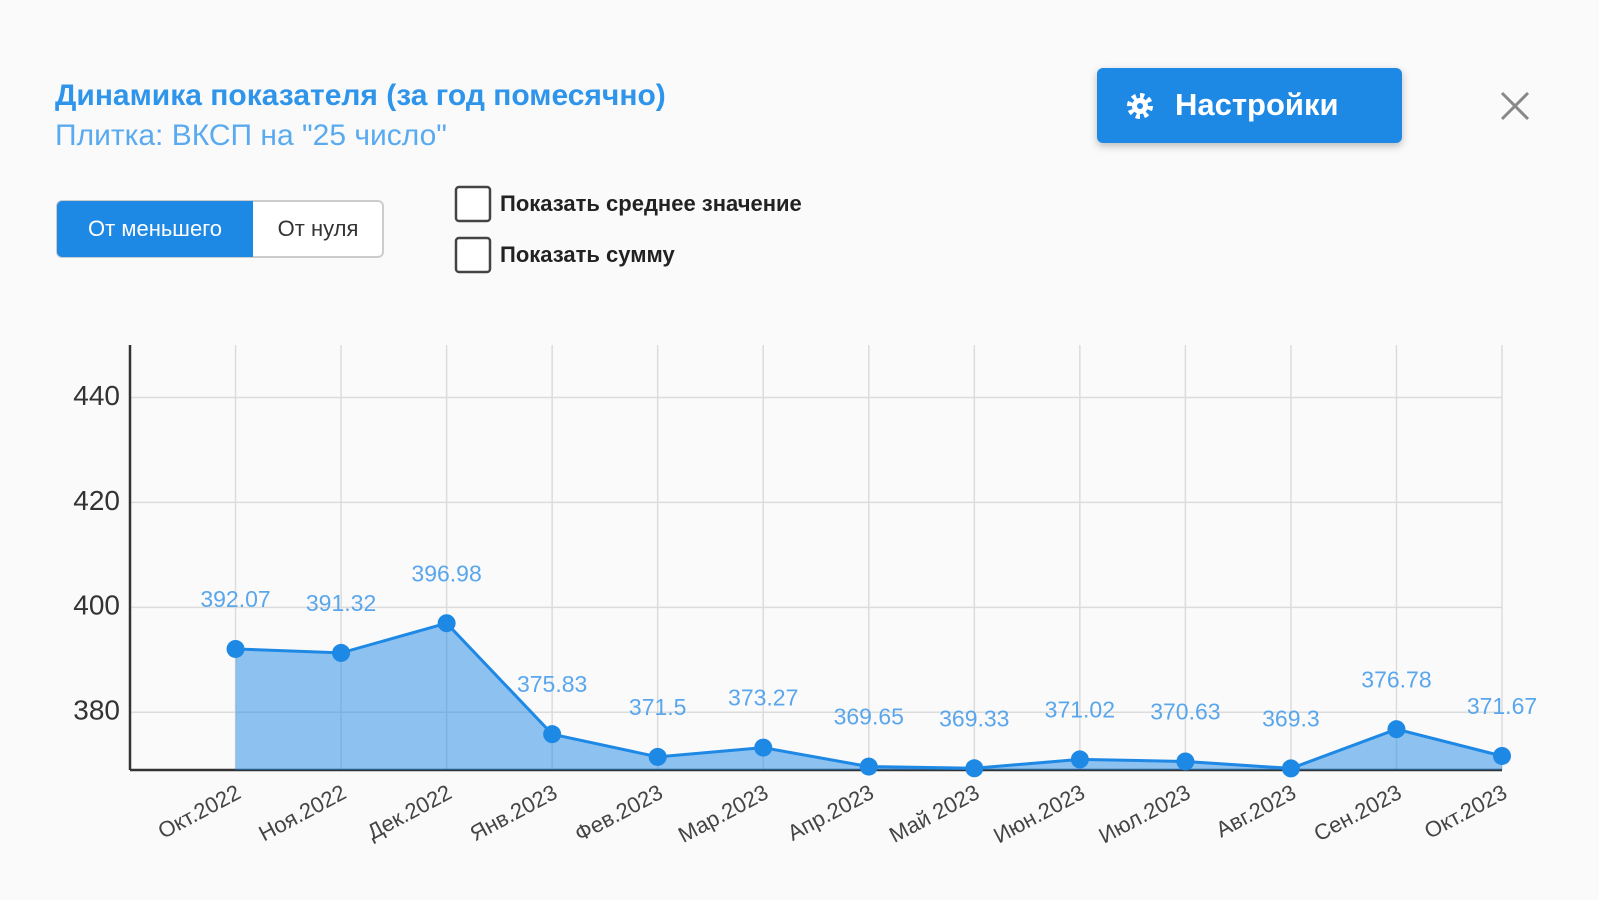 Image resolution: width=1599 pixels, height=900 pixels. I want to click on close-icon, so click(1515, 106).